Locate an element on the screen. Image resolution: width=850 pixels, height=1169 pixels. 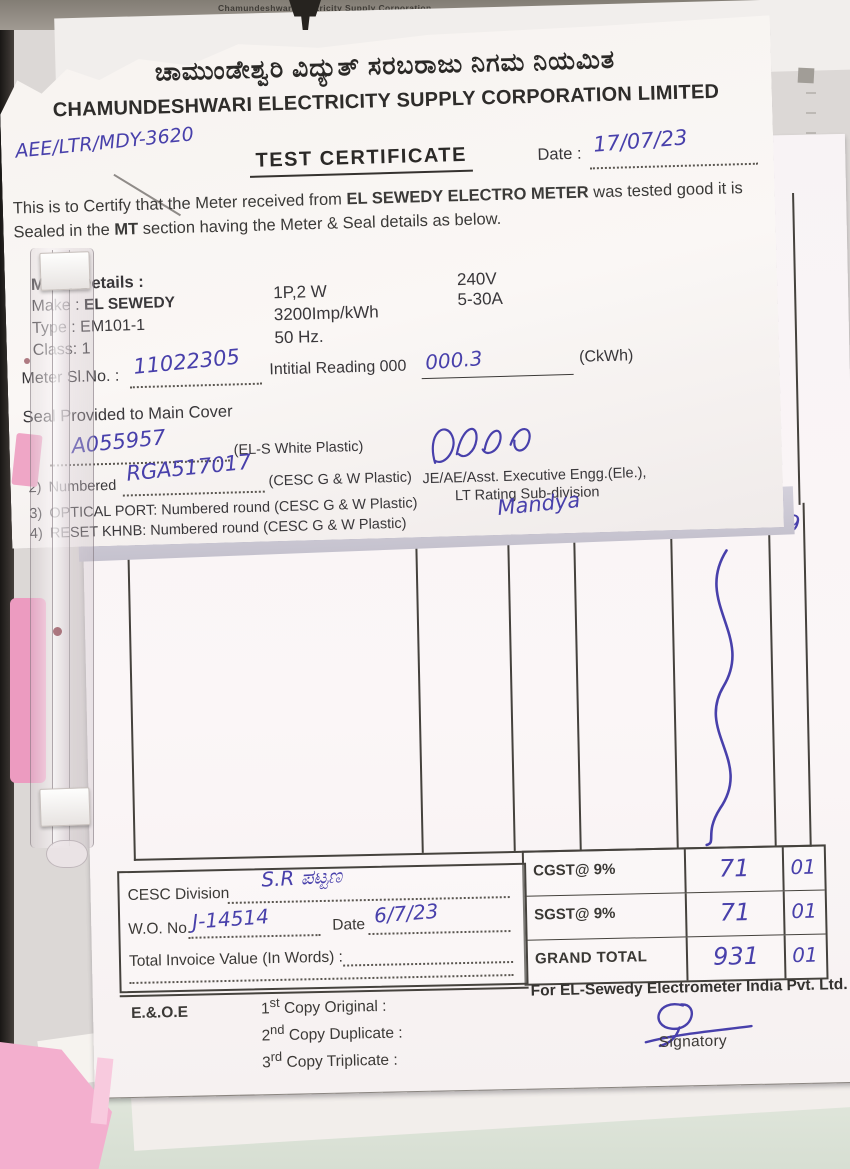
wo-date-label: Date is located at coordinates (349, 925).